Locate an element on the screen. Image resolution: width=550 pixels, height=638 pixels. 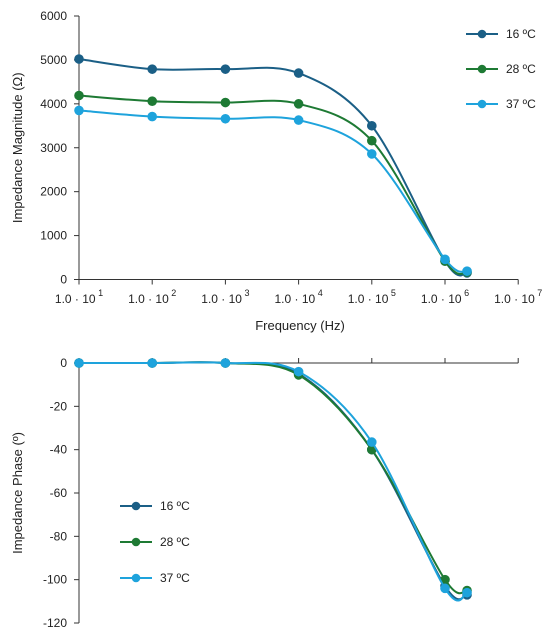
y-tick-label: 4000 is located at coordinates (53, 104).